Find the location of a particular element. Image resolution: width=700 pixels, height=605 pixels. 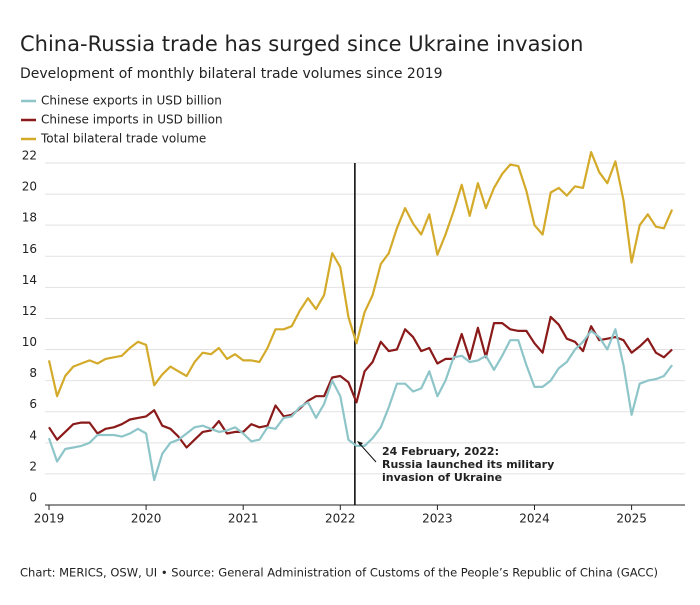

legend-label: Total bilateral trade volume is located at coordinates (123, 139).